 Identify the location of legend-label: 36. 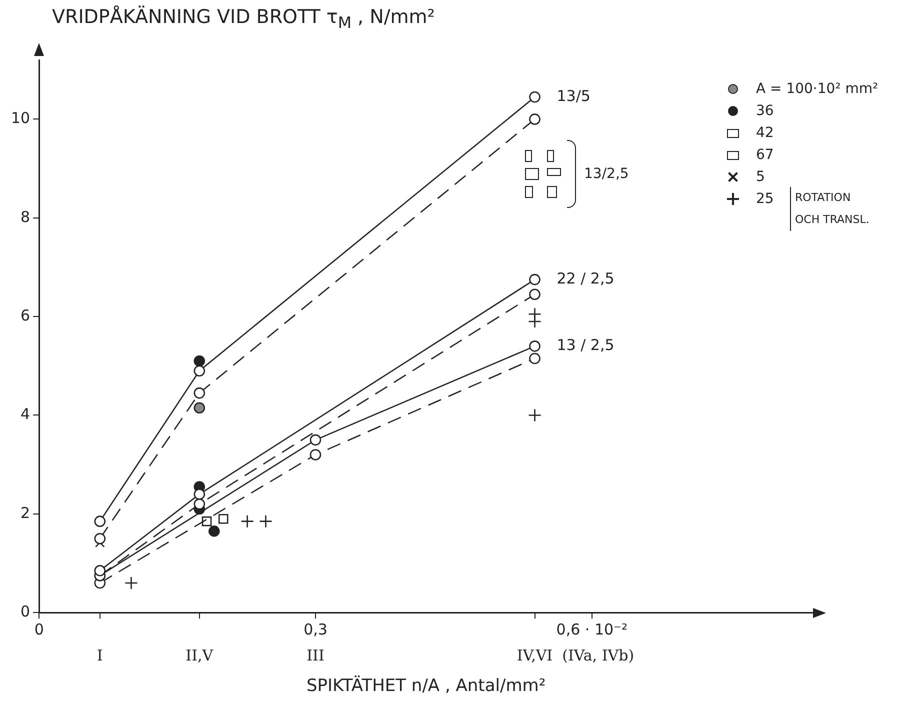
(765, 111).